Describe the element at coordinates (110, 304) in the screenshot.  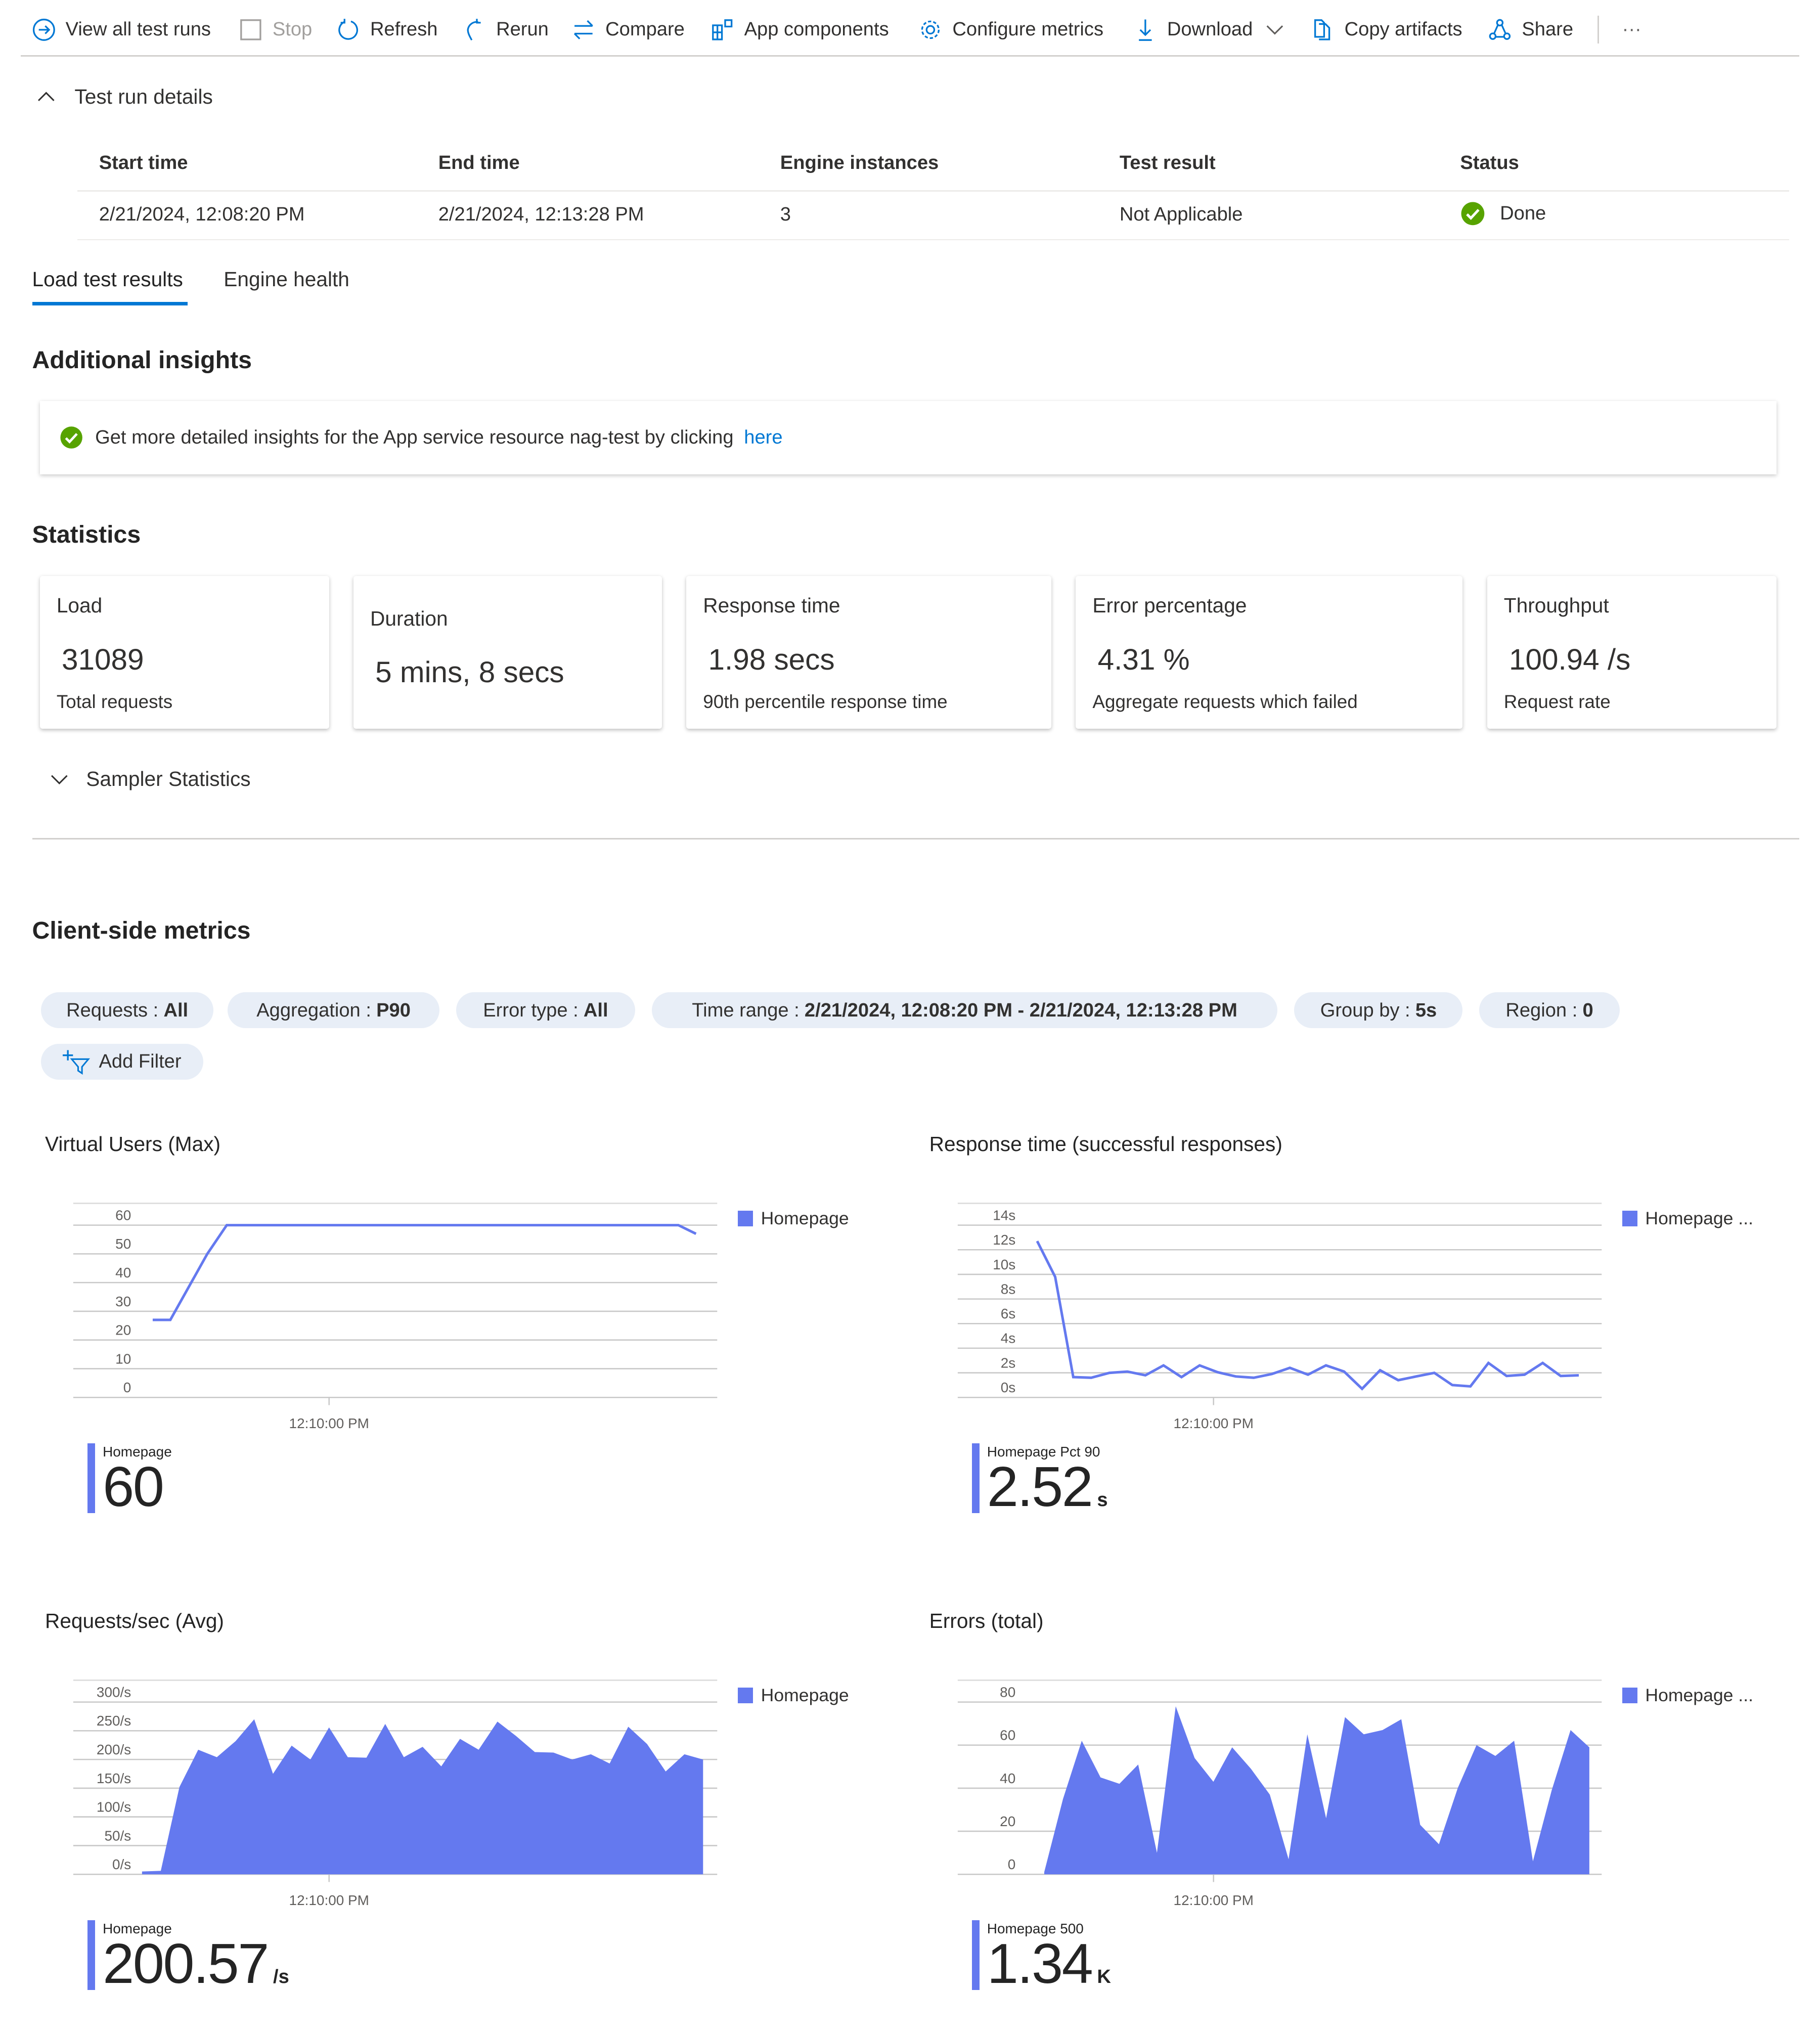
I see `active-tab-indicator` at that location.